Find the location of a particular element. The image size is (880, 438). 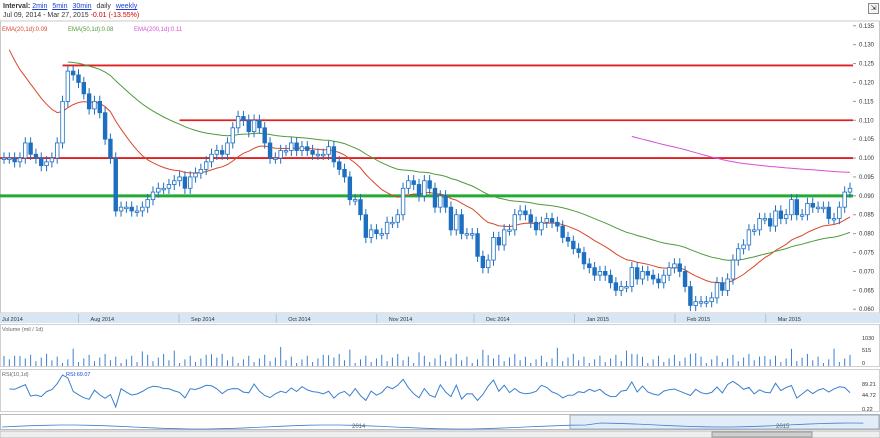

volume-legend: Volume (mil / 1d) is located at coordinates (22, 330).